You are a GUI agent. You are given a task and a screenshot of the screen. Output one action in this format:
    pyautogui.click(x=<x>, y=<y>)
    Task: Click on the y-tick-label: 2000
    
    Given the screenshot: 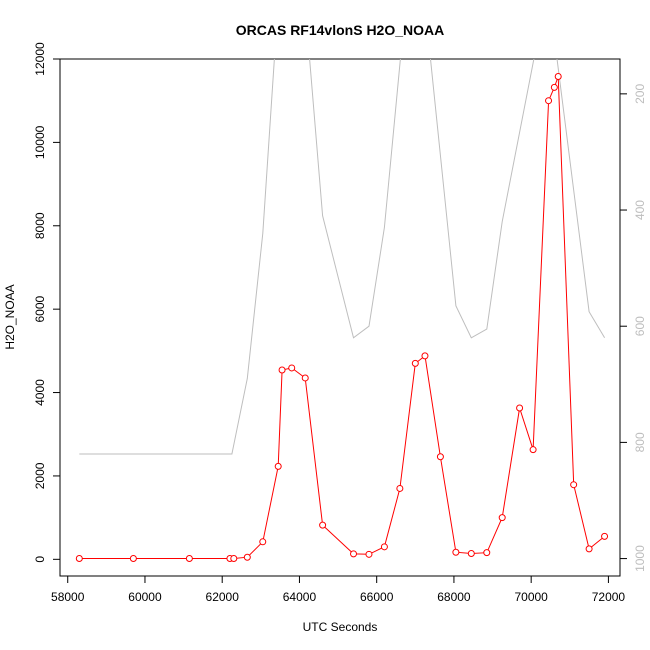 What is the action you would take?
    pyautogui.click(x=40, y=475)
    